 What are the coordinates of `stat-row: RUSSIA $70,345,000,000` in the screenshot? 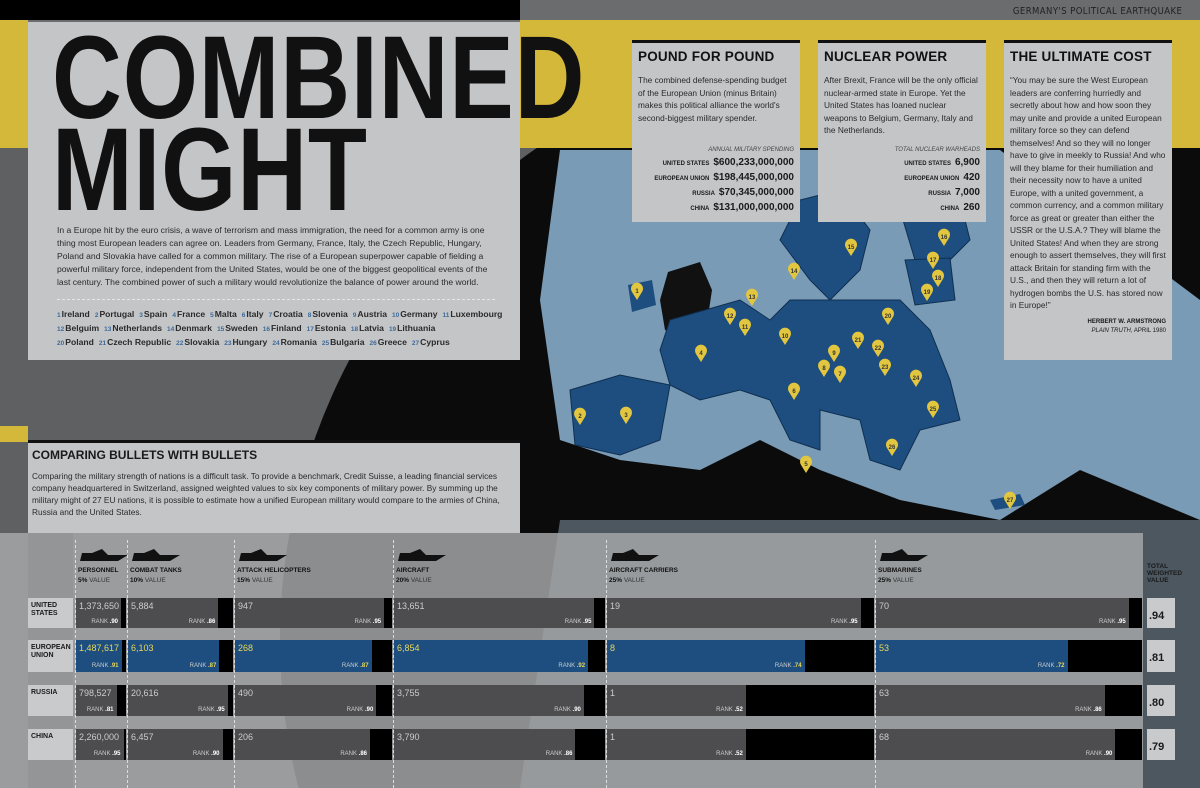 It's located at (716, 193).